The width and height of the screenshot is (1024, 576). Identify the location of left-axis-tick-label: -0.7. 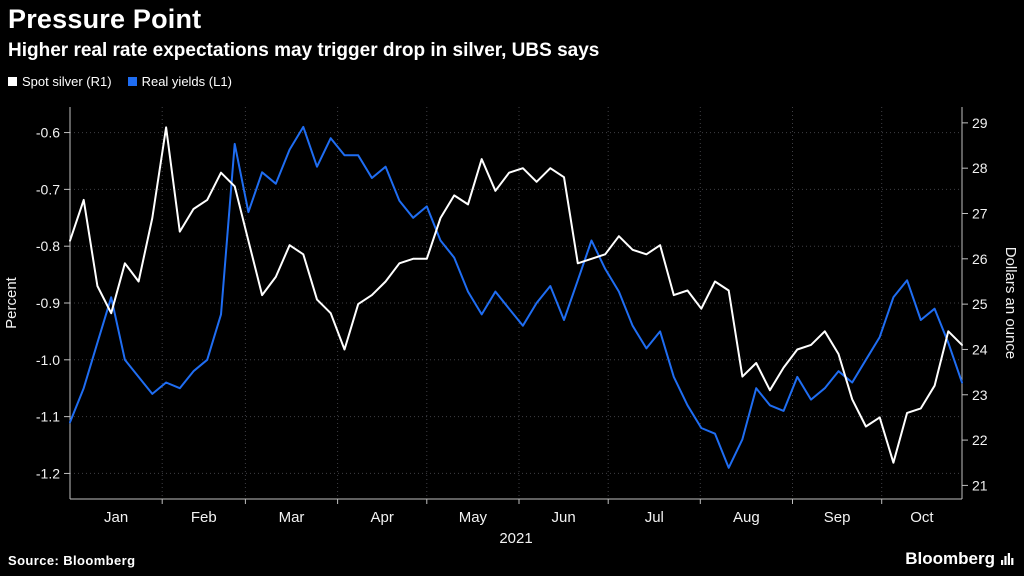
(48, 189).